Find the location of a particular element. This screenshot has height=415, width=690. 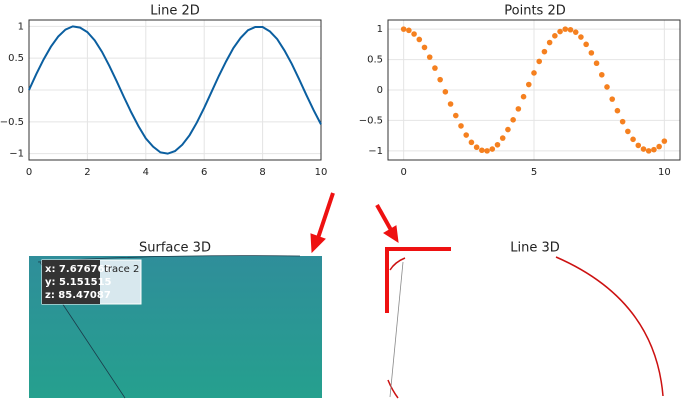

chart-title: Surface 3D is located at coordinates (175, 248).